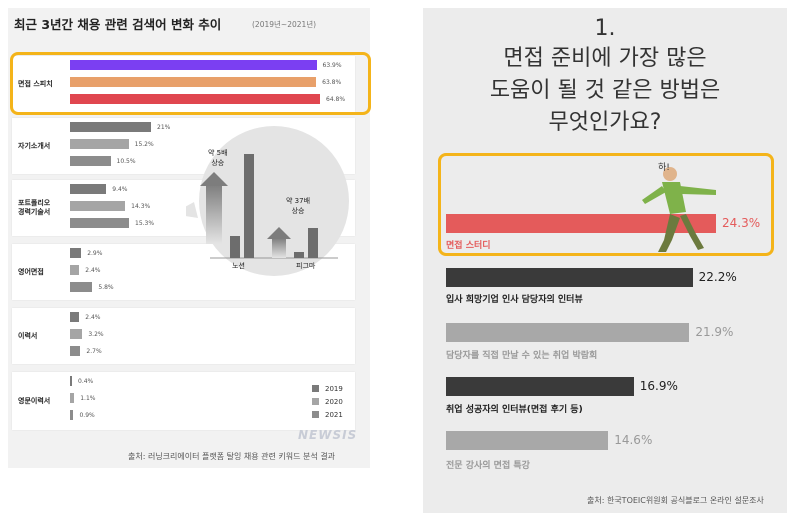 This screenshot has width=792, height=517. I want to click on legend-item: 2019, so click(327, 389).